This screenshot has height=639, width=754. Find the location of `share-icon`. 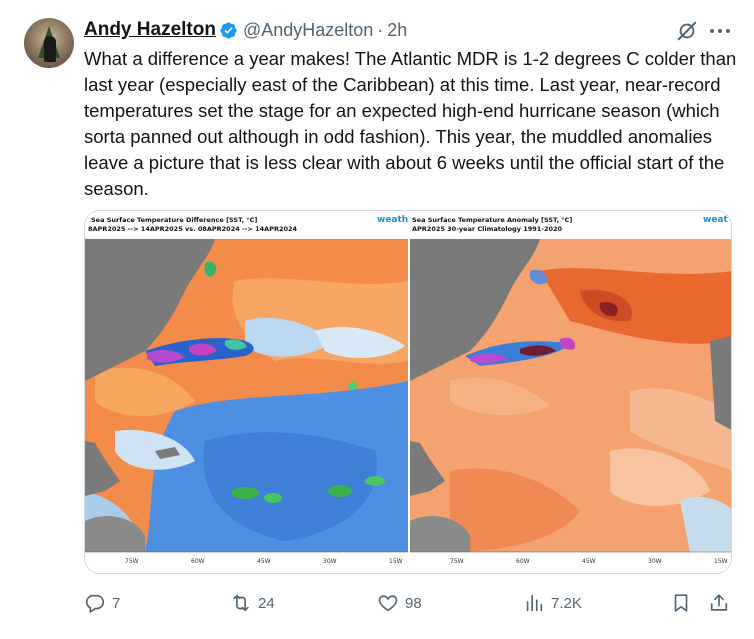

share-icon is located at coordinates (719, 602).